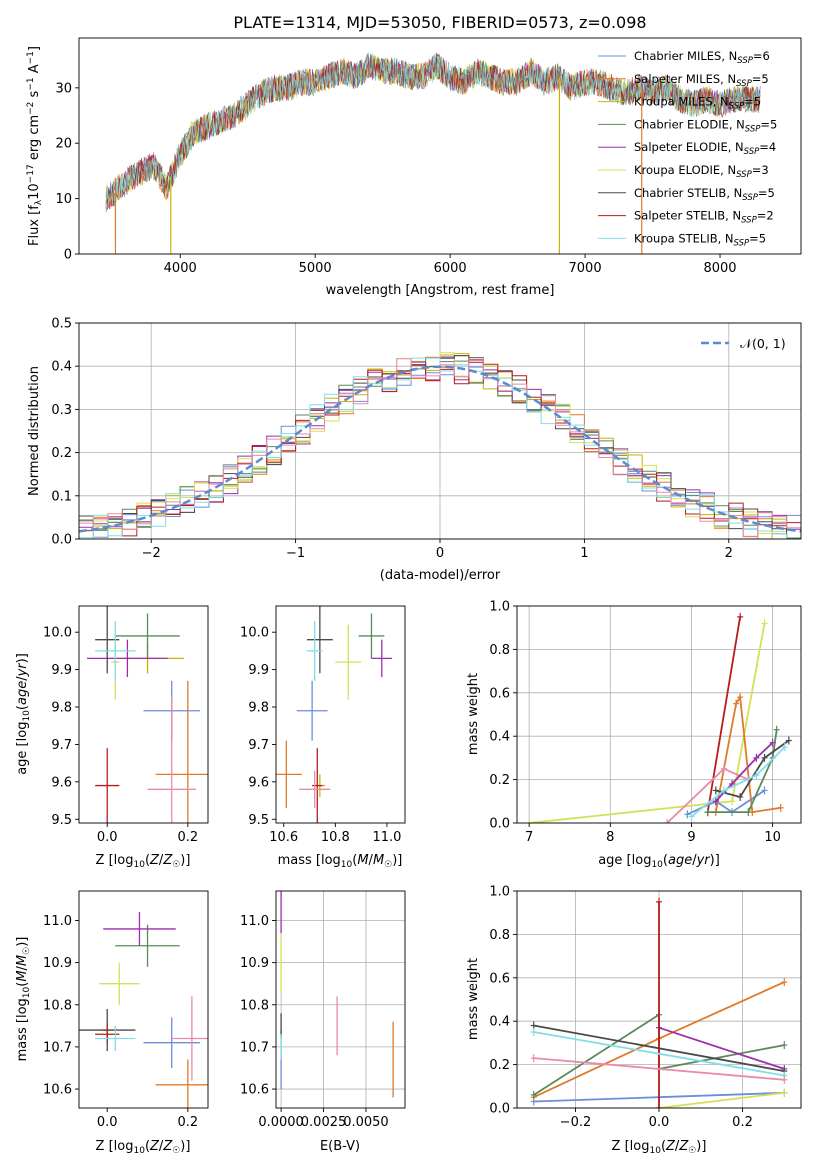  I want to click on y-axis-label: Normed distribution, so click(34, 431).